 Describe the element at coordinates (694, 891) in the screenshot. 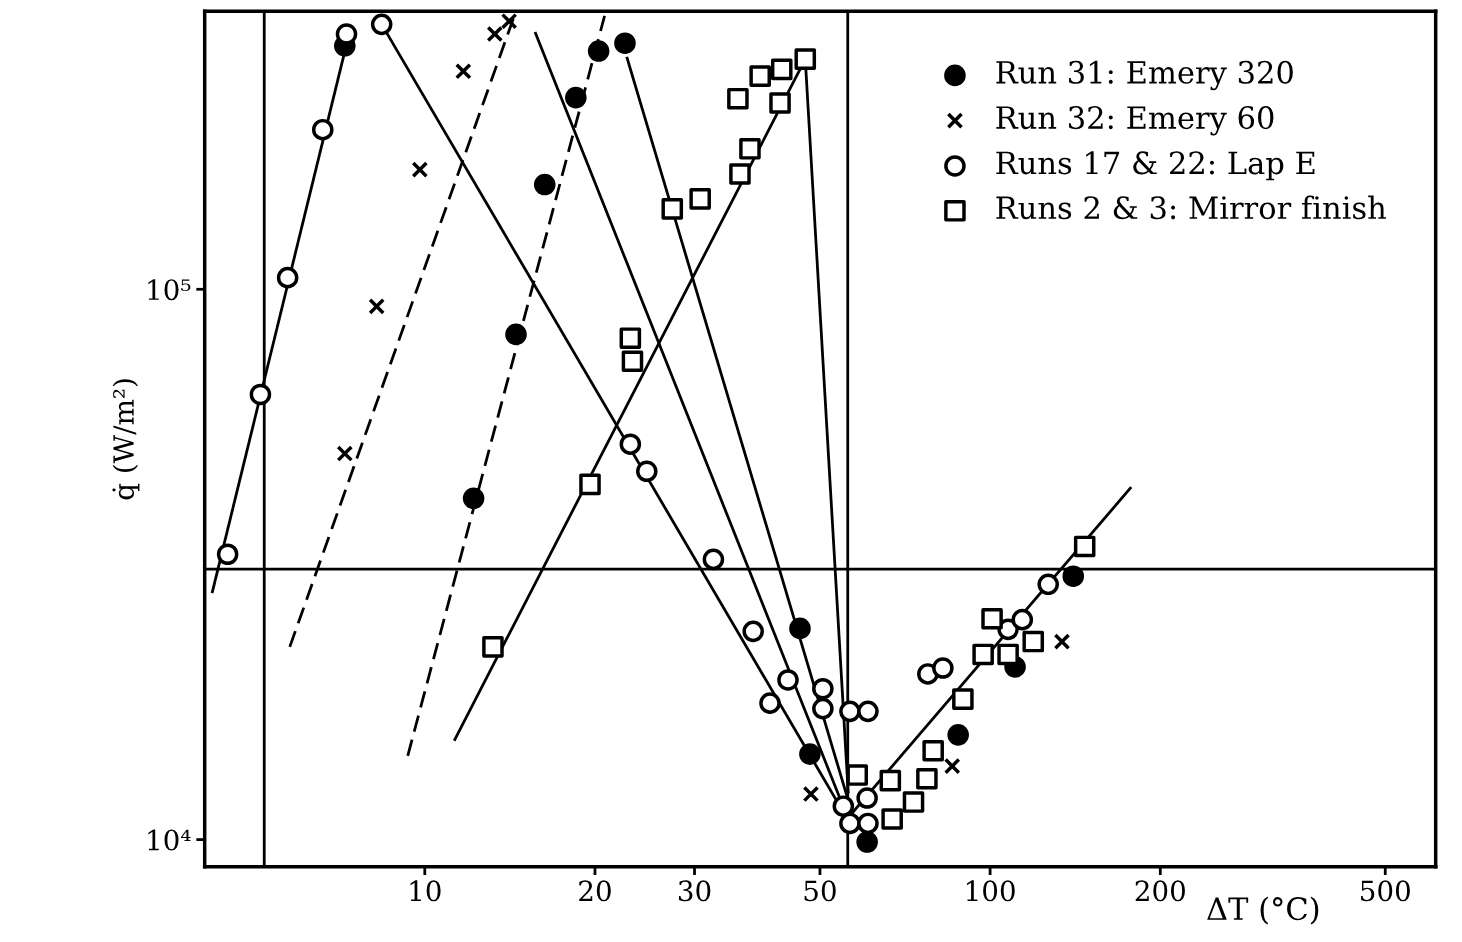

I see `x-tick-label: 30` at that location.